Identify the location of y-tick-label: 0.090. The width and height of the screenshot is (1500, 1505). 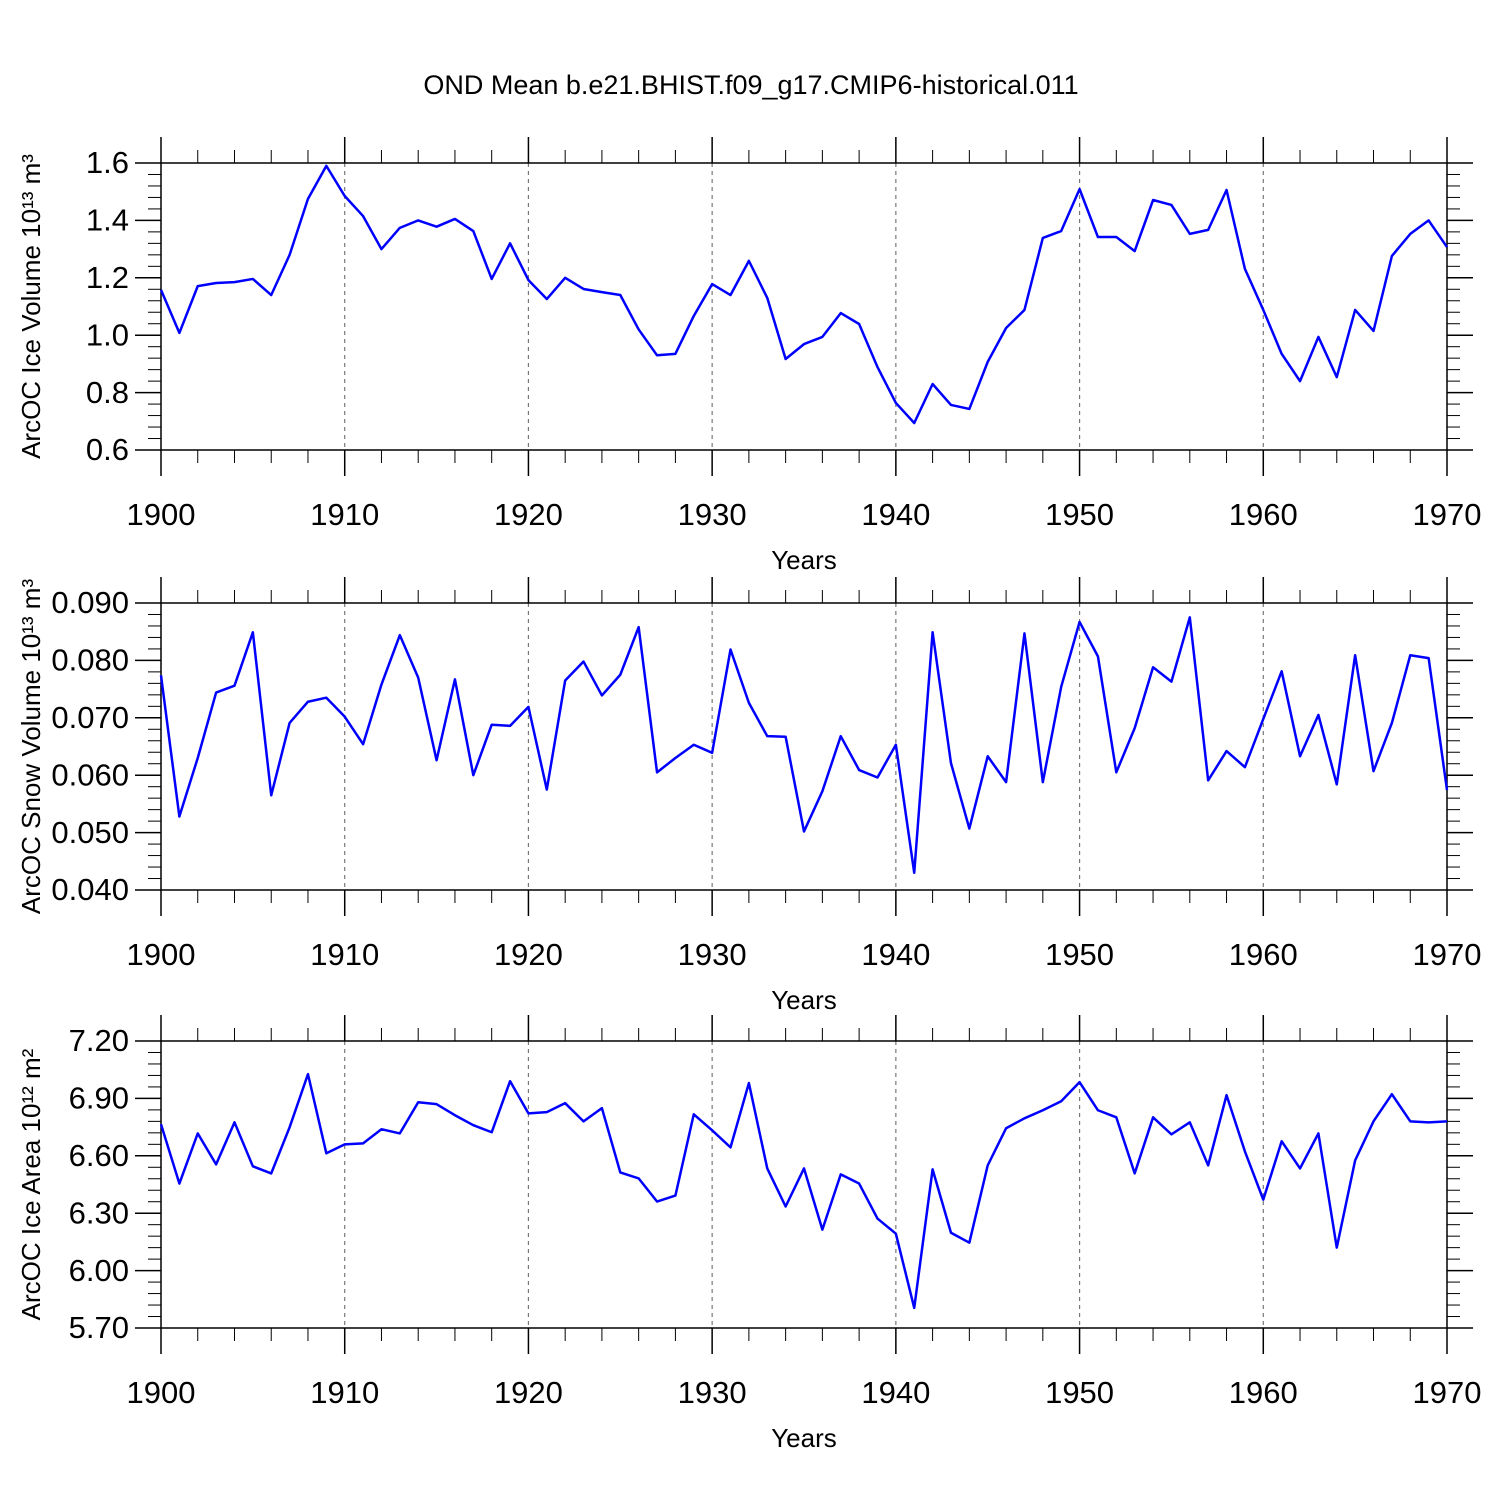
(90, 602).